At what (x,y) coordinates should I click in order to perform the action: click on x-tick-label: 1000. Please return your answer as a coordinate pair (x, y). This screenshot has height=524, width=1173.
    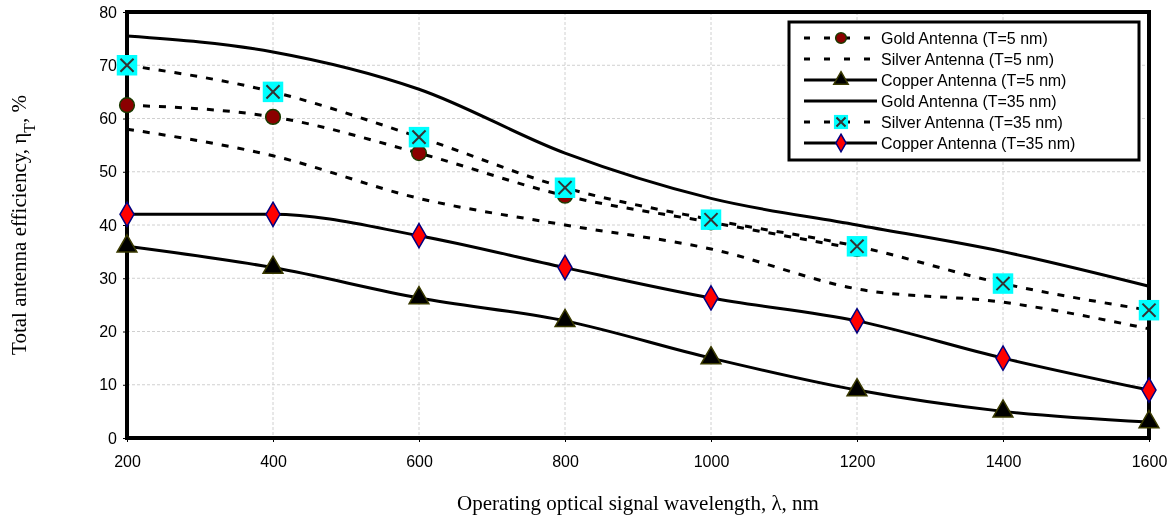
    Looking at the image, I should click on (711, 462).